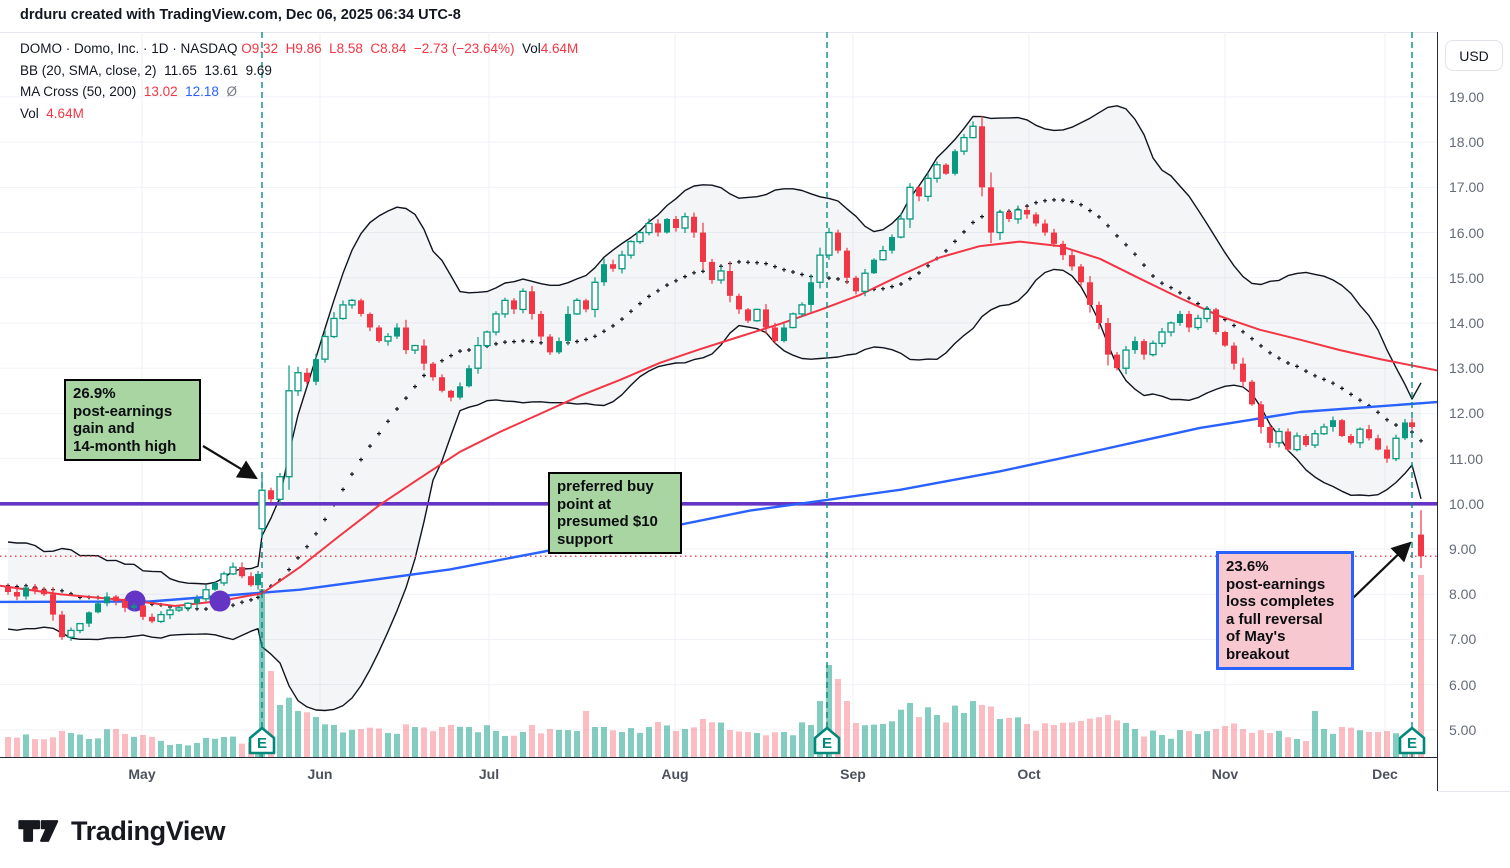 This screenshot has height=868, width=1510. Describe the element at coordinates (129, 48) in the screenshot. I see `symbol-title: DOMO · Domo, Inc. · 1D · NASDAQ` at that location.